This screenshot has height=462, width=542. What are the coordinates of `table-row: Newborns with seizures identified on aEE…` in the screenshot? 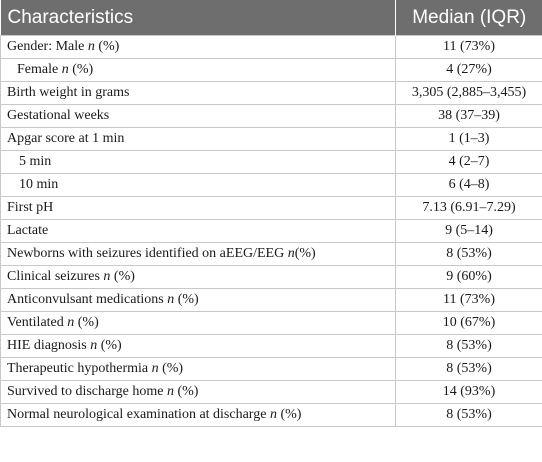 It's located at (271, 254).